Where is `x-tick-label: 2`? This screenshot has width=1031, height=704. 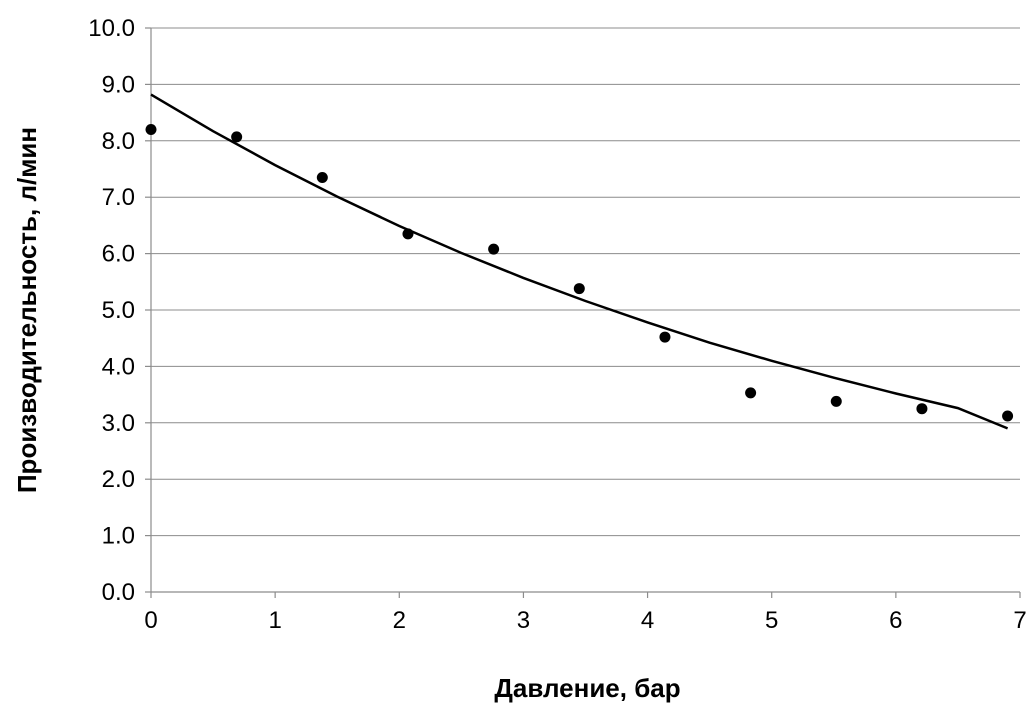
x-tick-label: 2 is located at coordinates (399, 620).